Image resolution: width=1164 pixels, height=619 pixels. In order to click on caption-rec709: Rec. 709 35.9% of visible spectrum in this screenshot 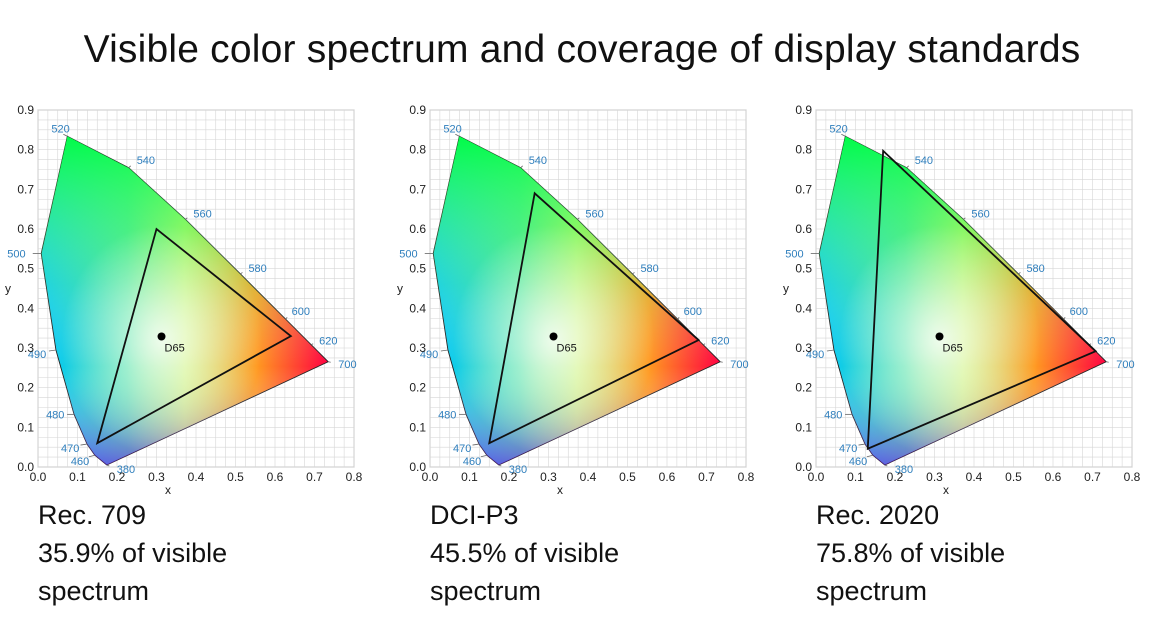, I will do `click(203, 553)`.